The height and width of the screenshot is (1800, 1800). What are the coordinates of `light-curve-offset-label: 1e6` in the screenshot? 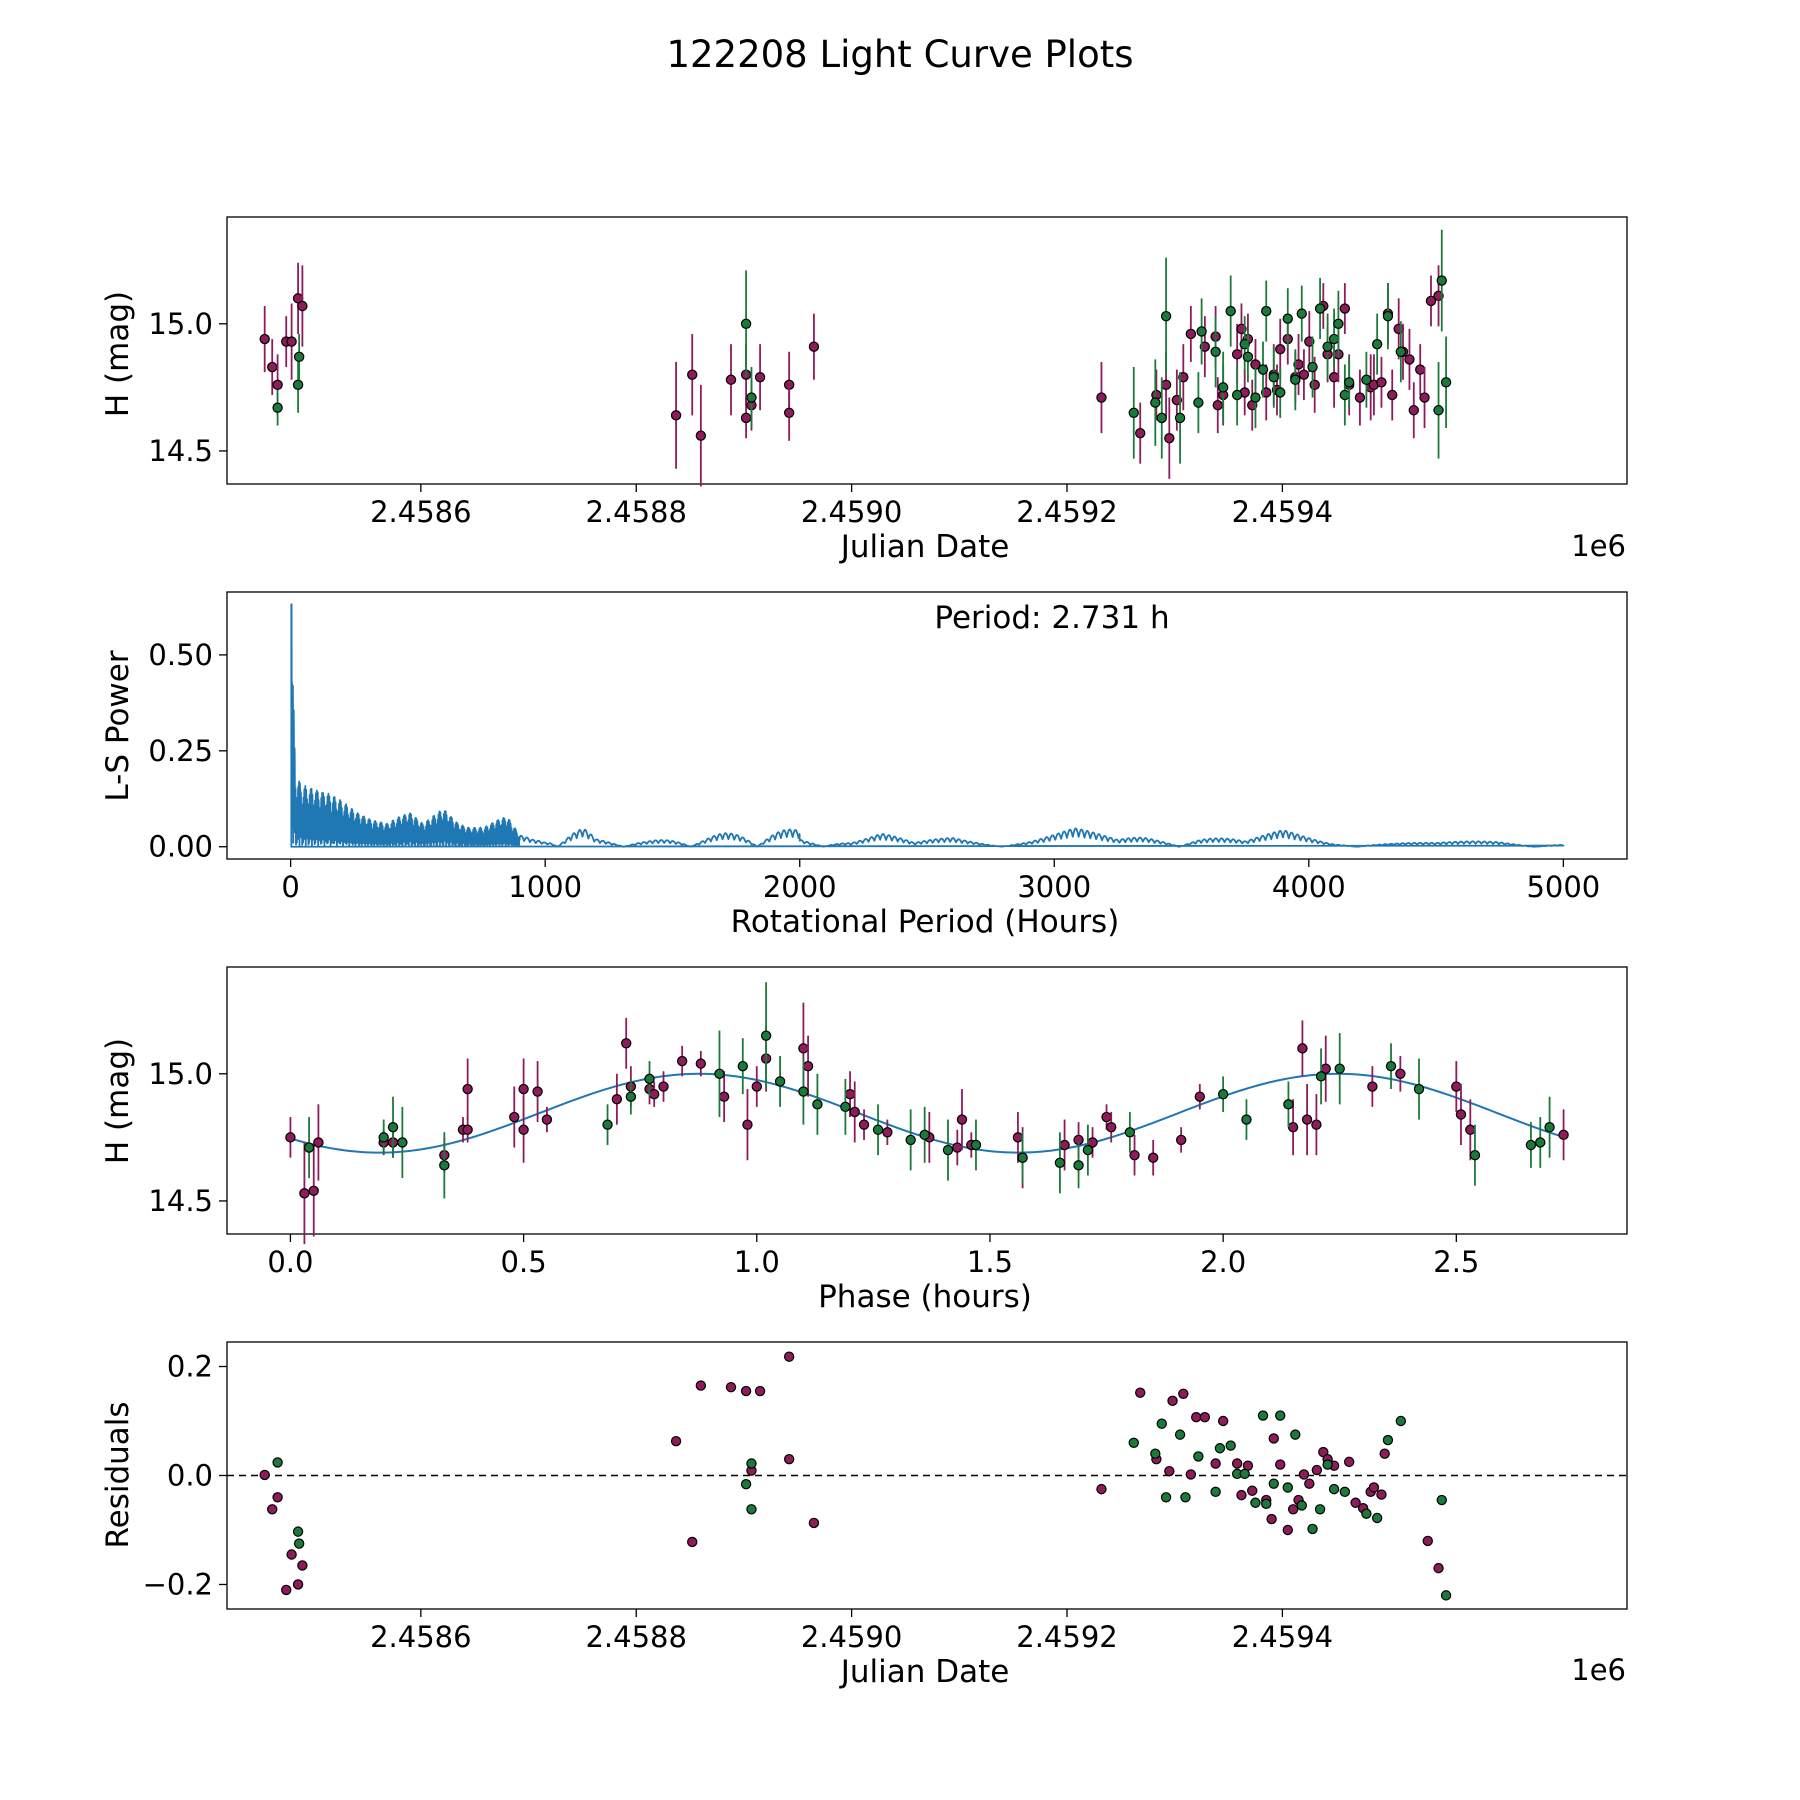 It's located at (1598, 546).